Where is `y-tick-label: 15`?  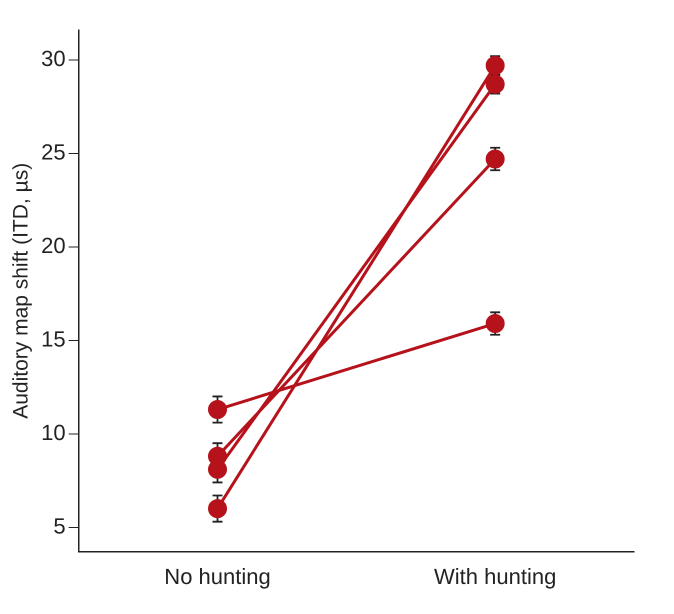
y-tick-label: 15 is located at coordinates (53, 339).